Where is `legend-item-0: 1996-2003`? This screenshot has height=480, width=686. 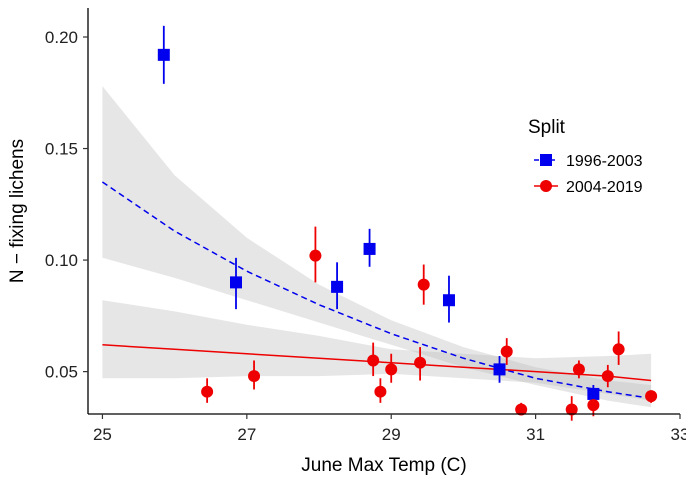 legend-item-0: 1996-2003 is located at coordinates (588, 161).